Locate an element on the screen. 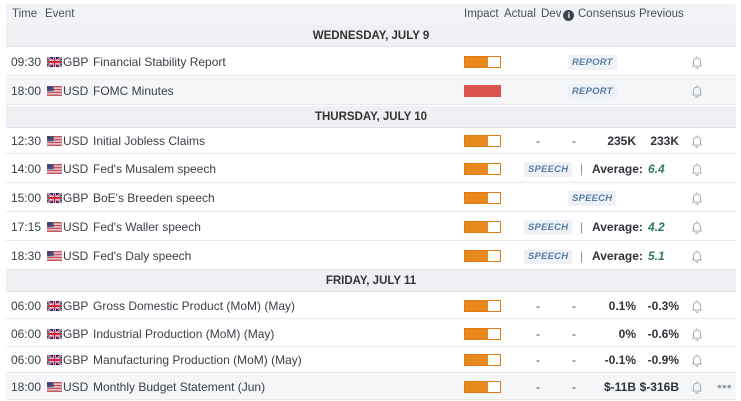 This screenshot has width=741, height=401. event-name: Financial Stability Report is located at coordinates (159, 62).